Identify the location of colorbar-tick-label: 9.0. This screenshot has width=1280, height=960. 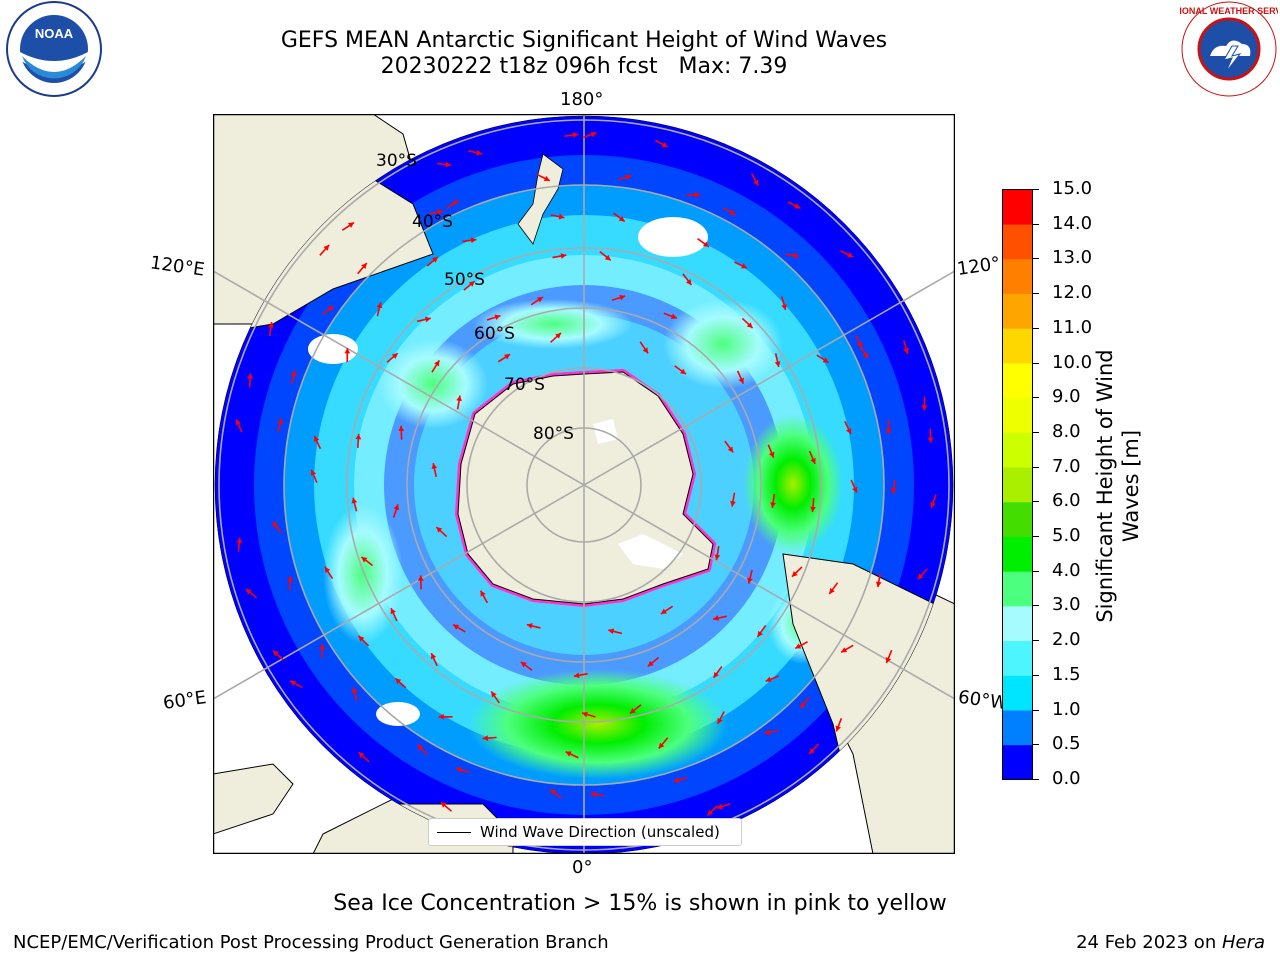
(1066, 397).